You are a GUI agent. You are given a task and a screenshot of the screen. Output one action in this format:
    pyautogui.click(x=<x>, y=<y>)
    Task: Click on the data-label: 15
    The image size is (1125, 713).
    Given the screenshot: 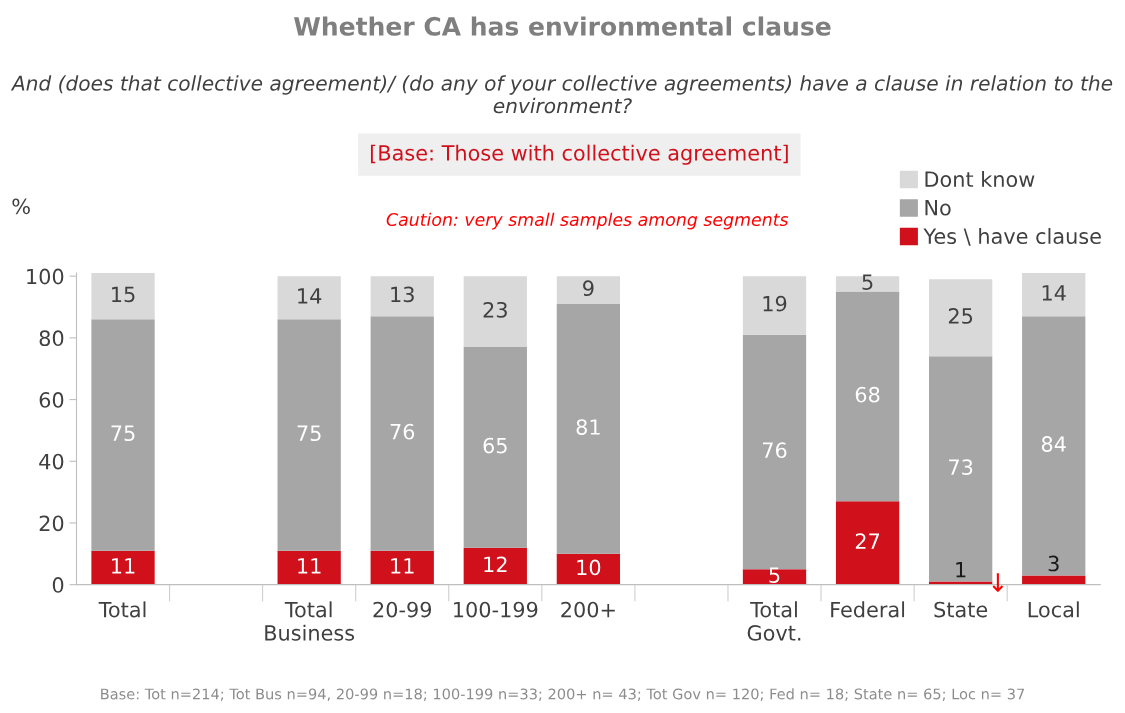 What is the action you would take?
    pyautogui.click(x=123, y=294)
    